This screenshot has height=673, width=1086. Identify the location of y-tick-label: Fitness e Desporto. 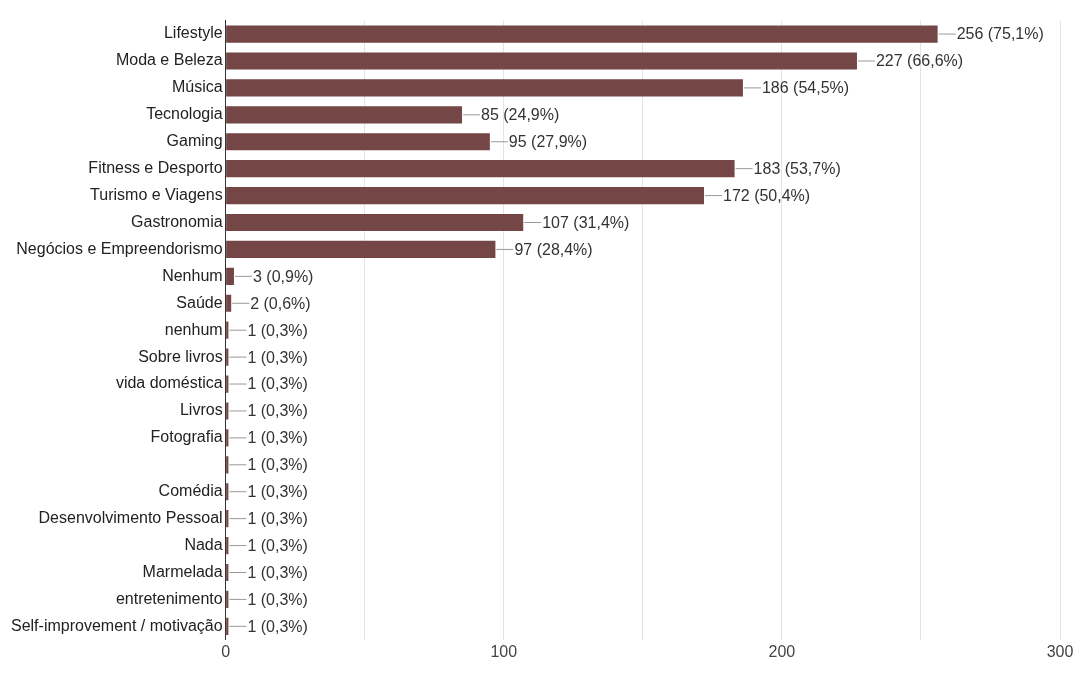
(155, 168).